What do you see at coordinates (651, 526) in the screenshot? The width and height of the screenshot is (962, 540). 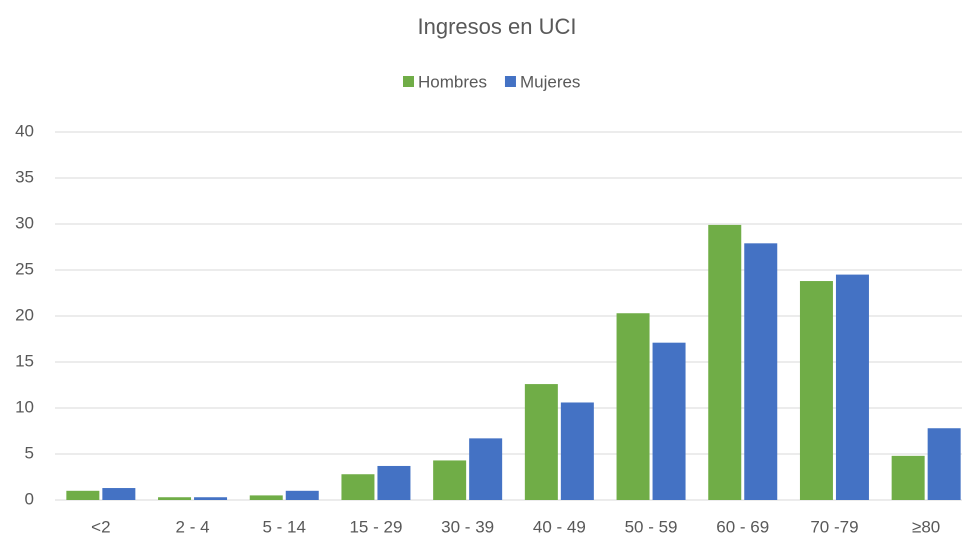 I see `x-tick-label: 50 - 59` at bounding box center [651, 526].